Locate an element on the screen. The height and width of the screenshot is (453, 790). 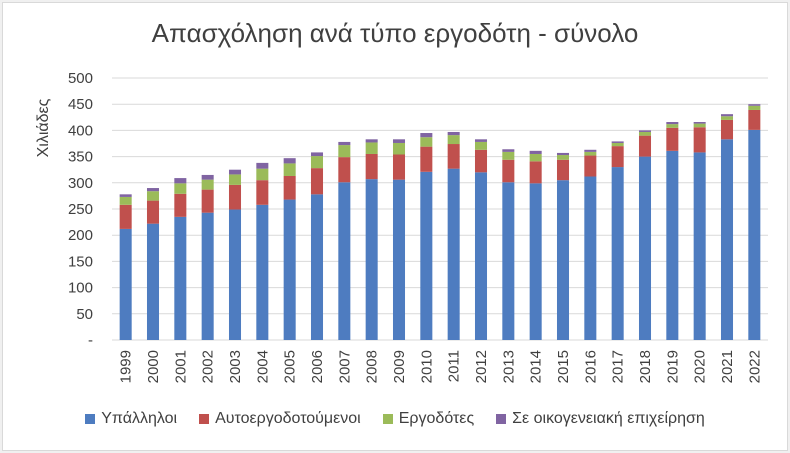
legend-item: Αυτοεργοδοτούμενοι is located at coordinates (280, 419).